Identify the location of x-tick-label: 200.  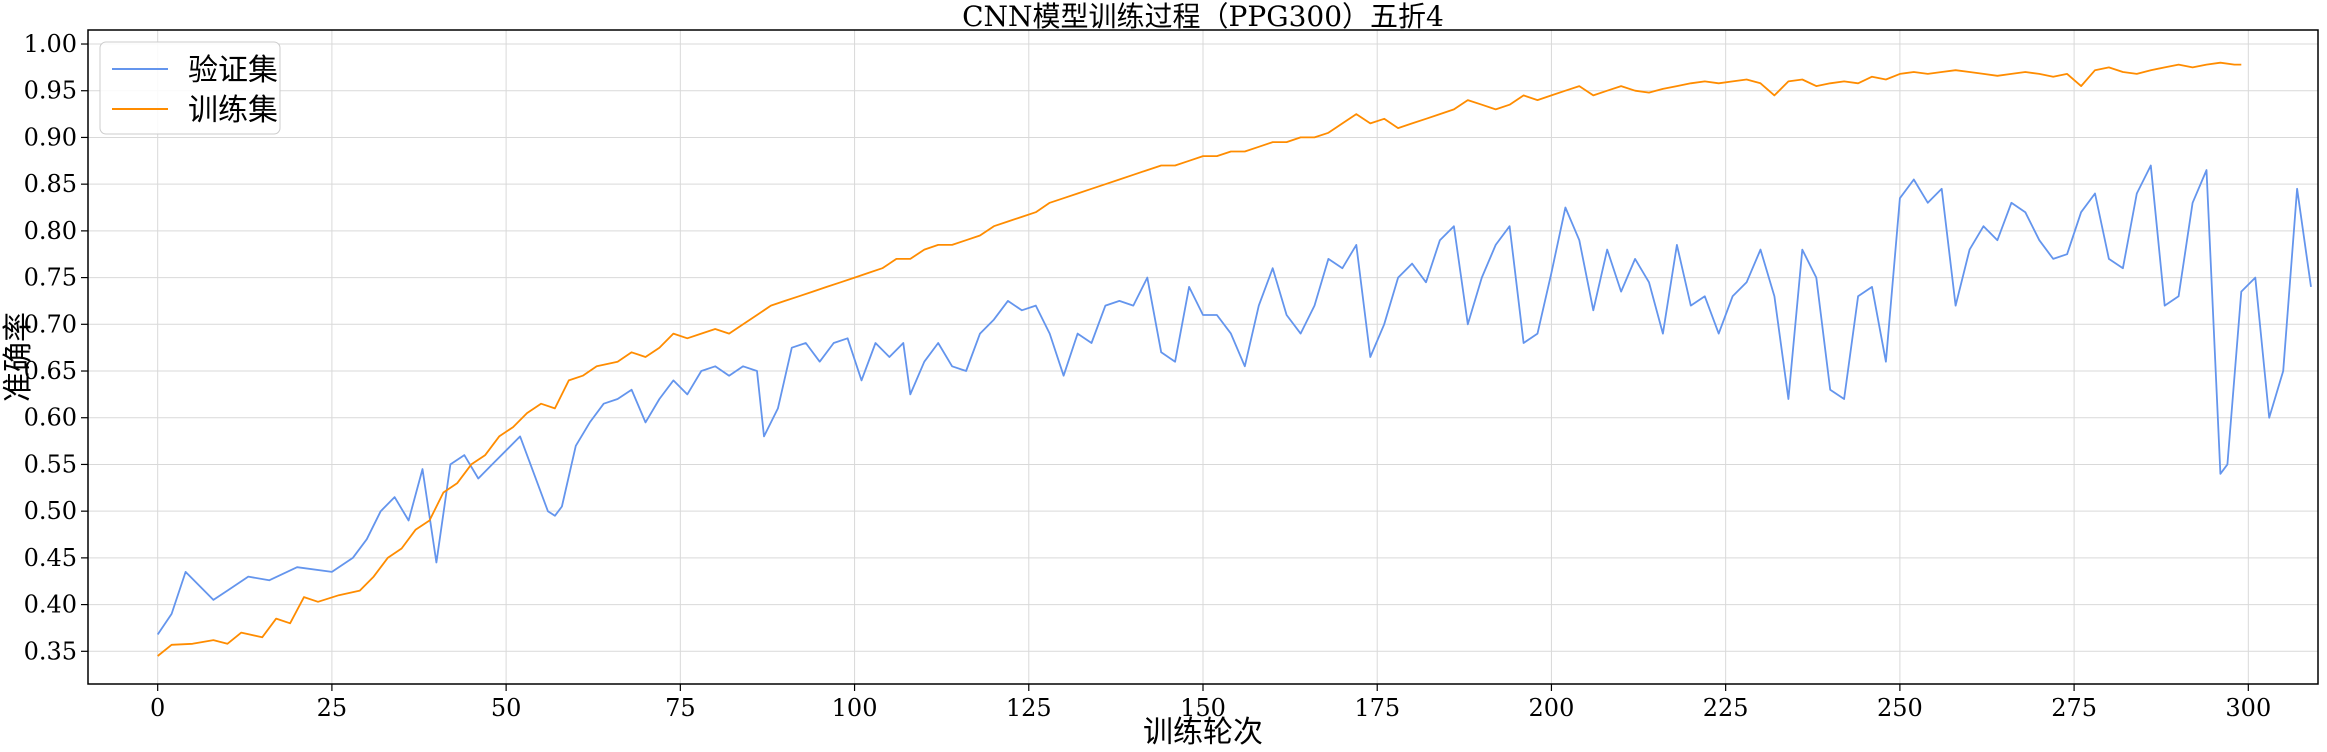
(1552, 708).